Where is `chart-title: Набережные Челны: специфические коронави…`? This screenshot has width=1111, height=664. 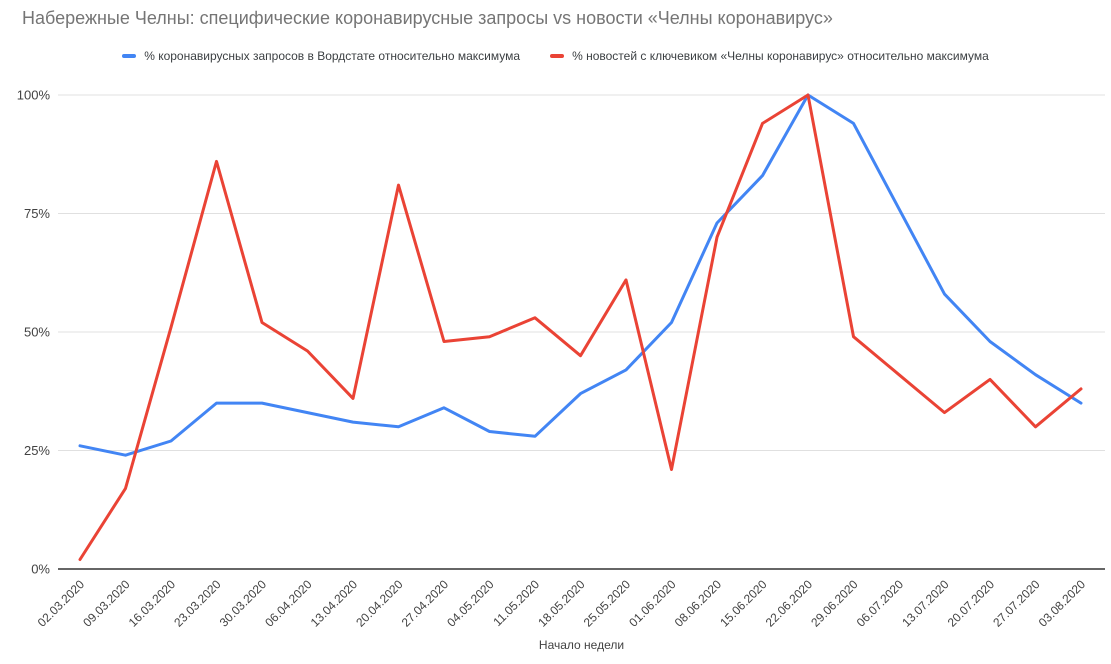
chart-title: Набережные Челны: специфические коронави… is located at coordinates (427, 18).